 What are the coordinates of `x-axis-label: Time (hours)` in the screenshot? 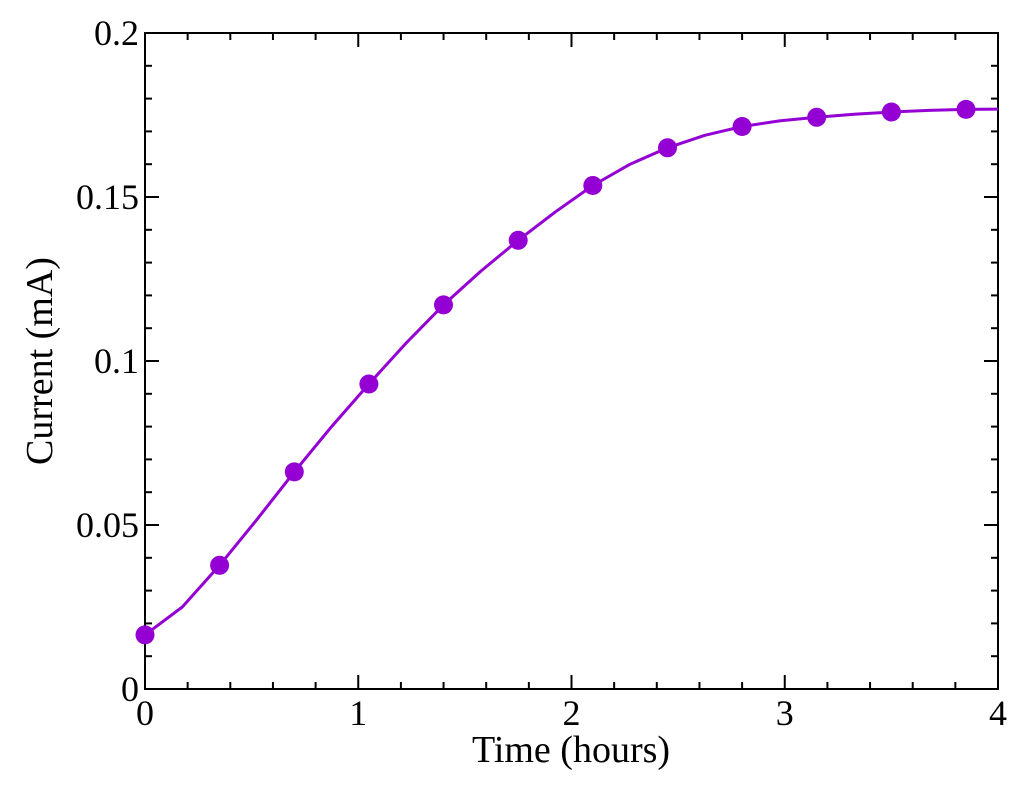 It's located at (571, 750).